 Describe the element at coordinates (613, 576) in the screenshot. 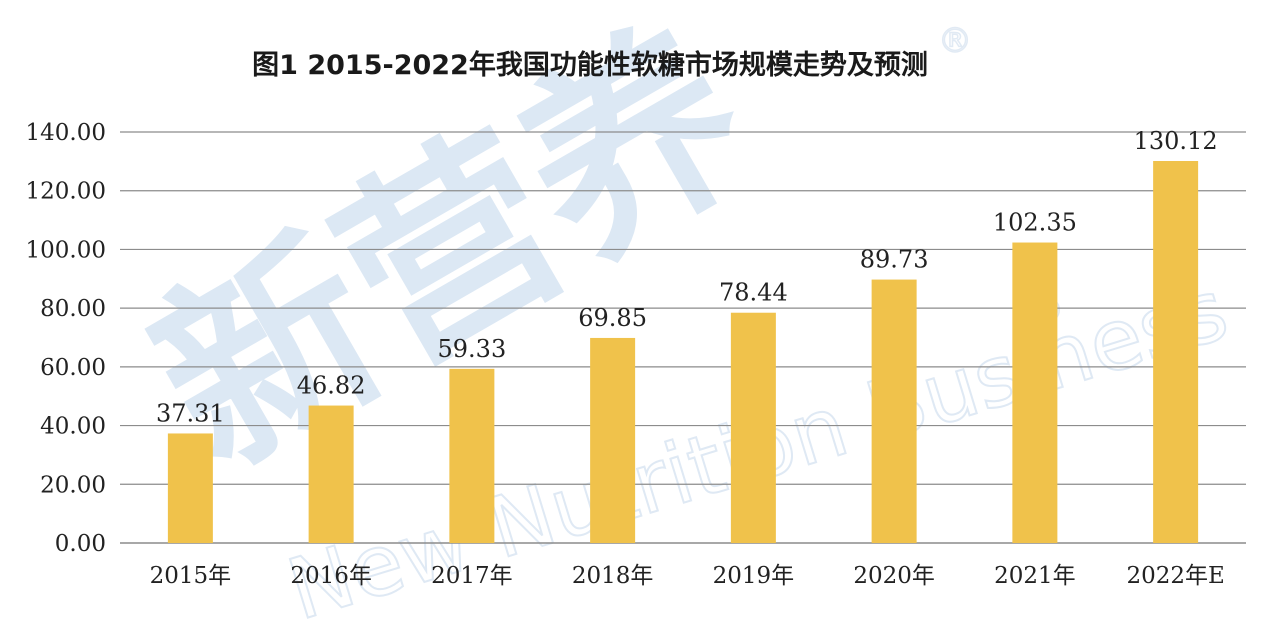

I see `x-tick-label: 2018年` at that location.